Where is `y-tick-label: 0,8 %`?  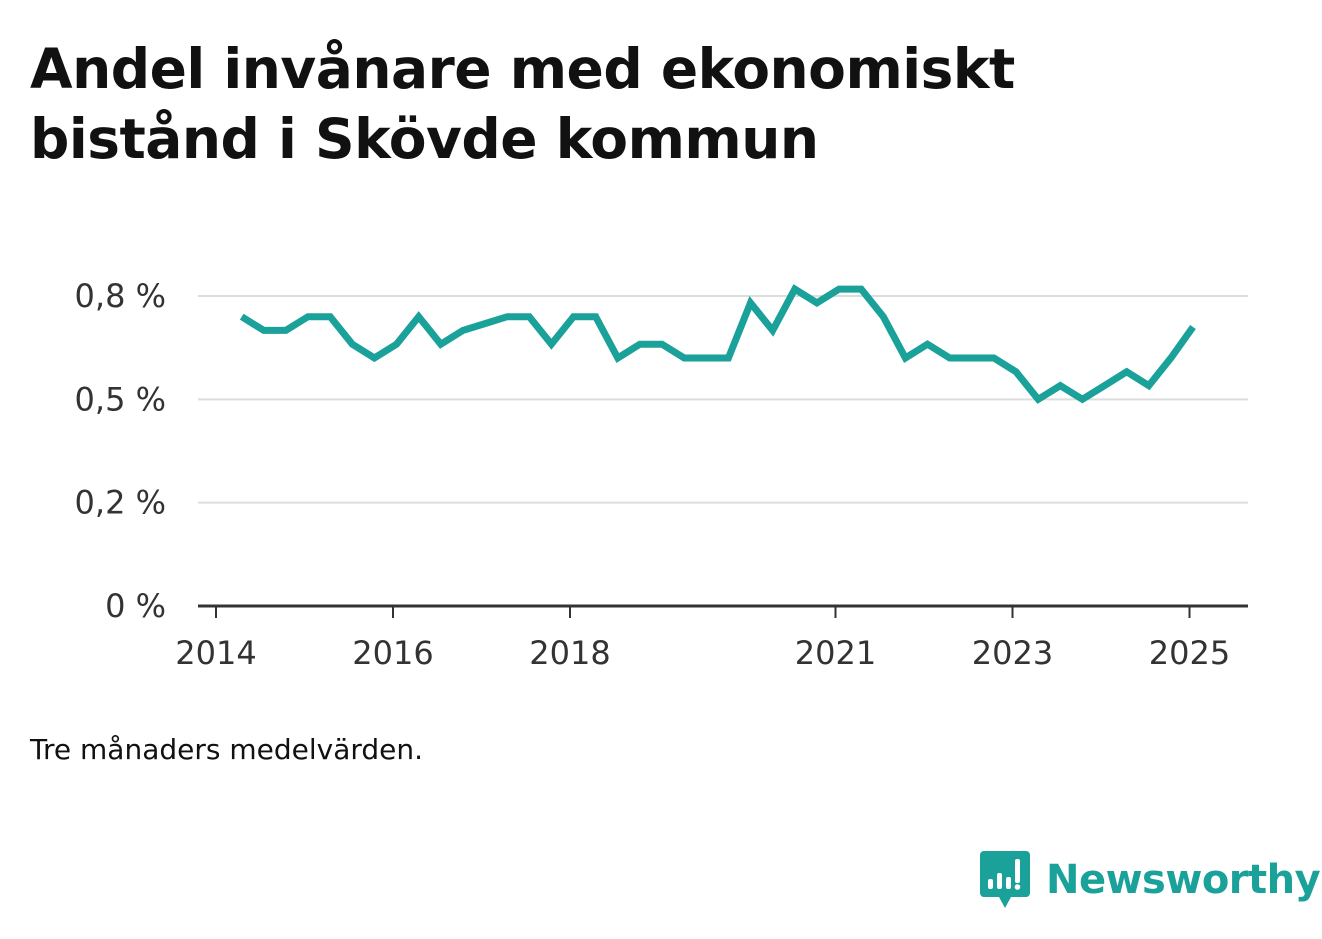 y-tick-label: 0,8 % is located at coordinates (120, 296).